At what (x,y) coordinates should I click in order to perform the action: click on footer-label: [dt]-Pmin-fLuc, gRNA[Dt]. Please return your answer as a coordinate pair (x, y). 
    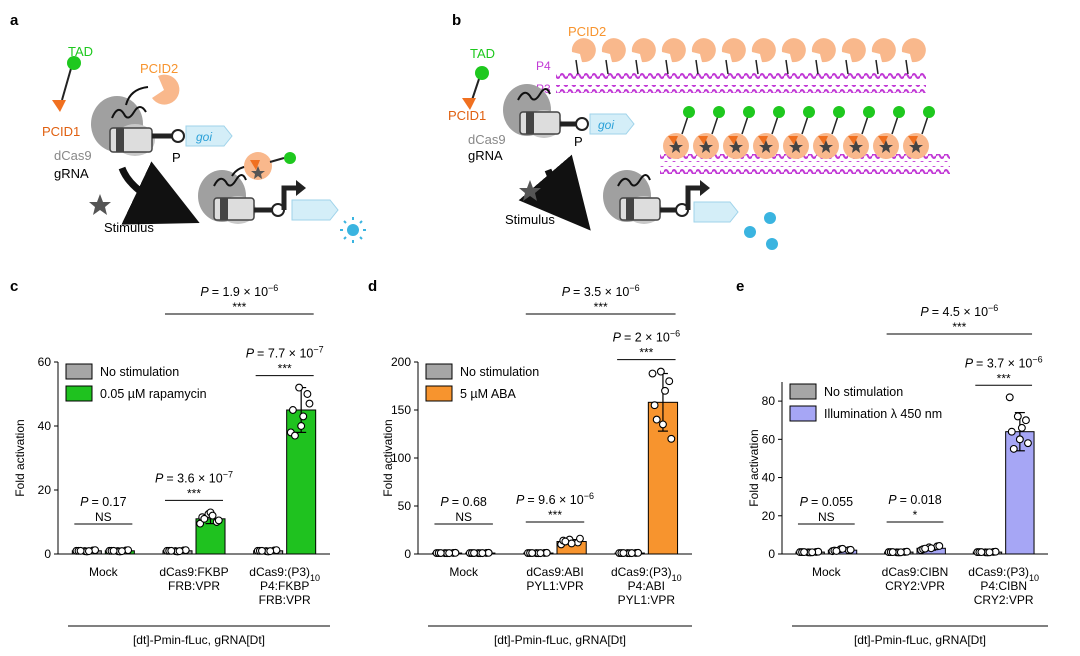
    Looking at the image, I should click on (199, 640).